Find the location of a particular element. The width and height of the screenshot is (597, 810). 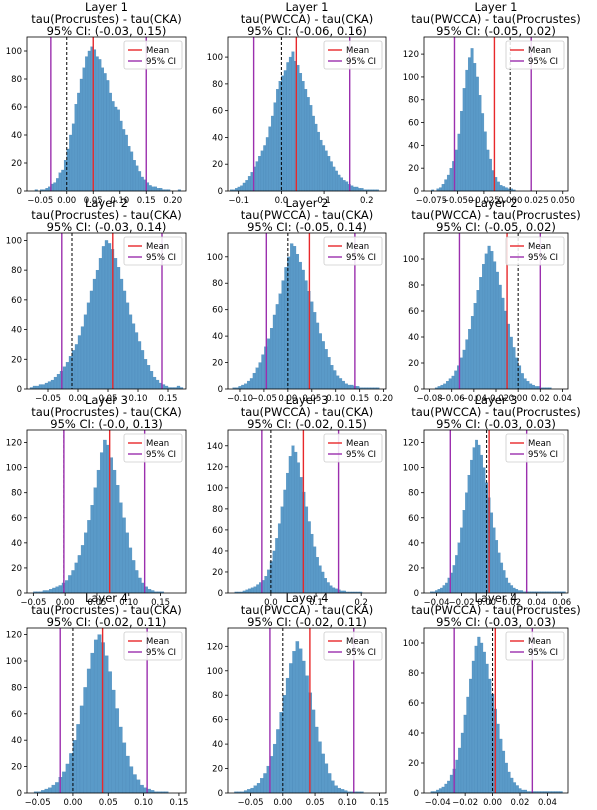

x-tick-label: −0.04 is located at coordinates (436, 603).